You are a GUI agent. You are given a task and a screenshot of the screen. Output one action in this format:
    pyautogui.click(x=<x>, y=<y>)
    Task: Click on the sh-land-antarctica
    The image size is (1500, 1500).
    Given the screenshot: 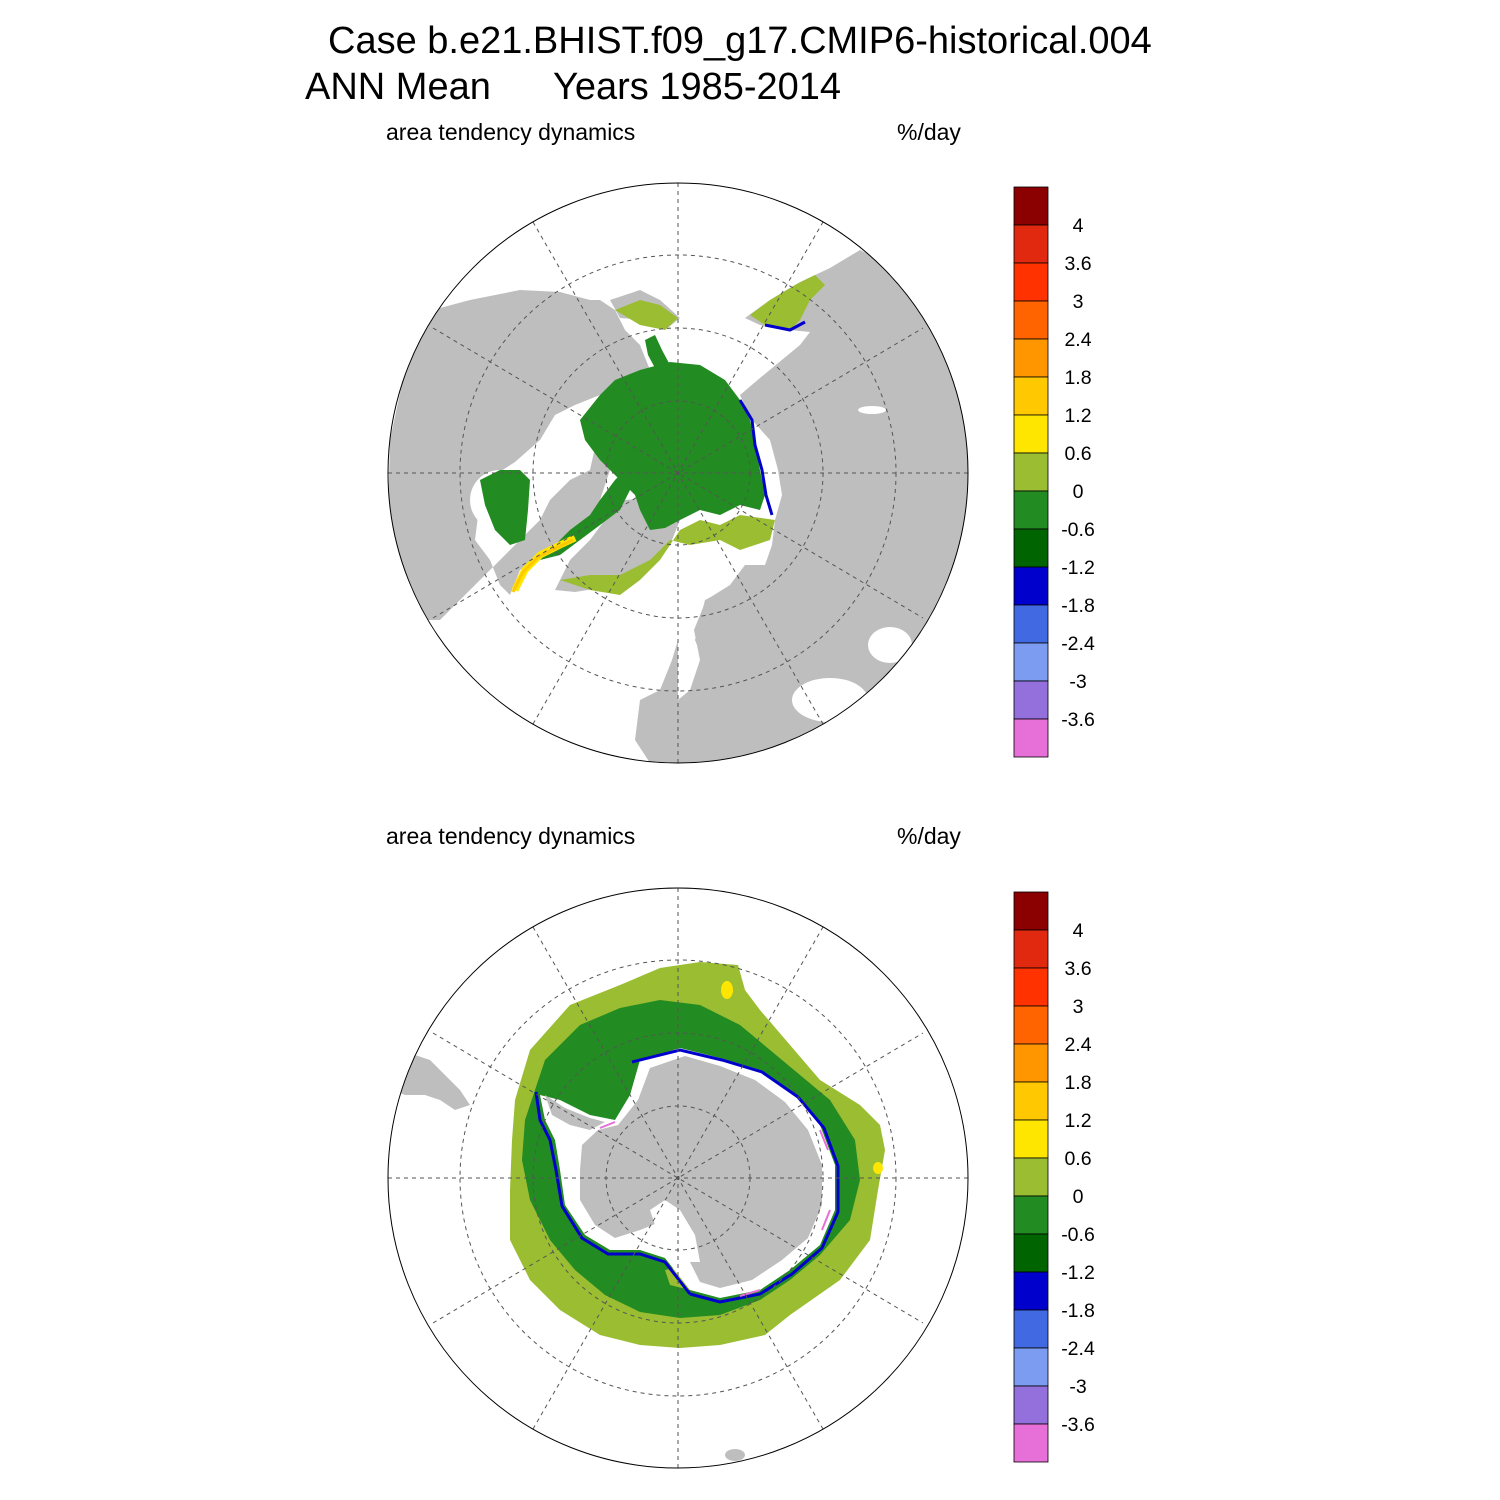 What is the action you would take?
    pyautogui.click(x=701, y=1172)
    